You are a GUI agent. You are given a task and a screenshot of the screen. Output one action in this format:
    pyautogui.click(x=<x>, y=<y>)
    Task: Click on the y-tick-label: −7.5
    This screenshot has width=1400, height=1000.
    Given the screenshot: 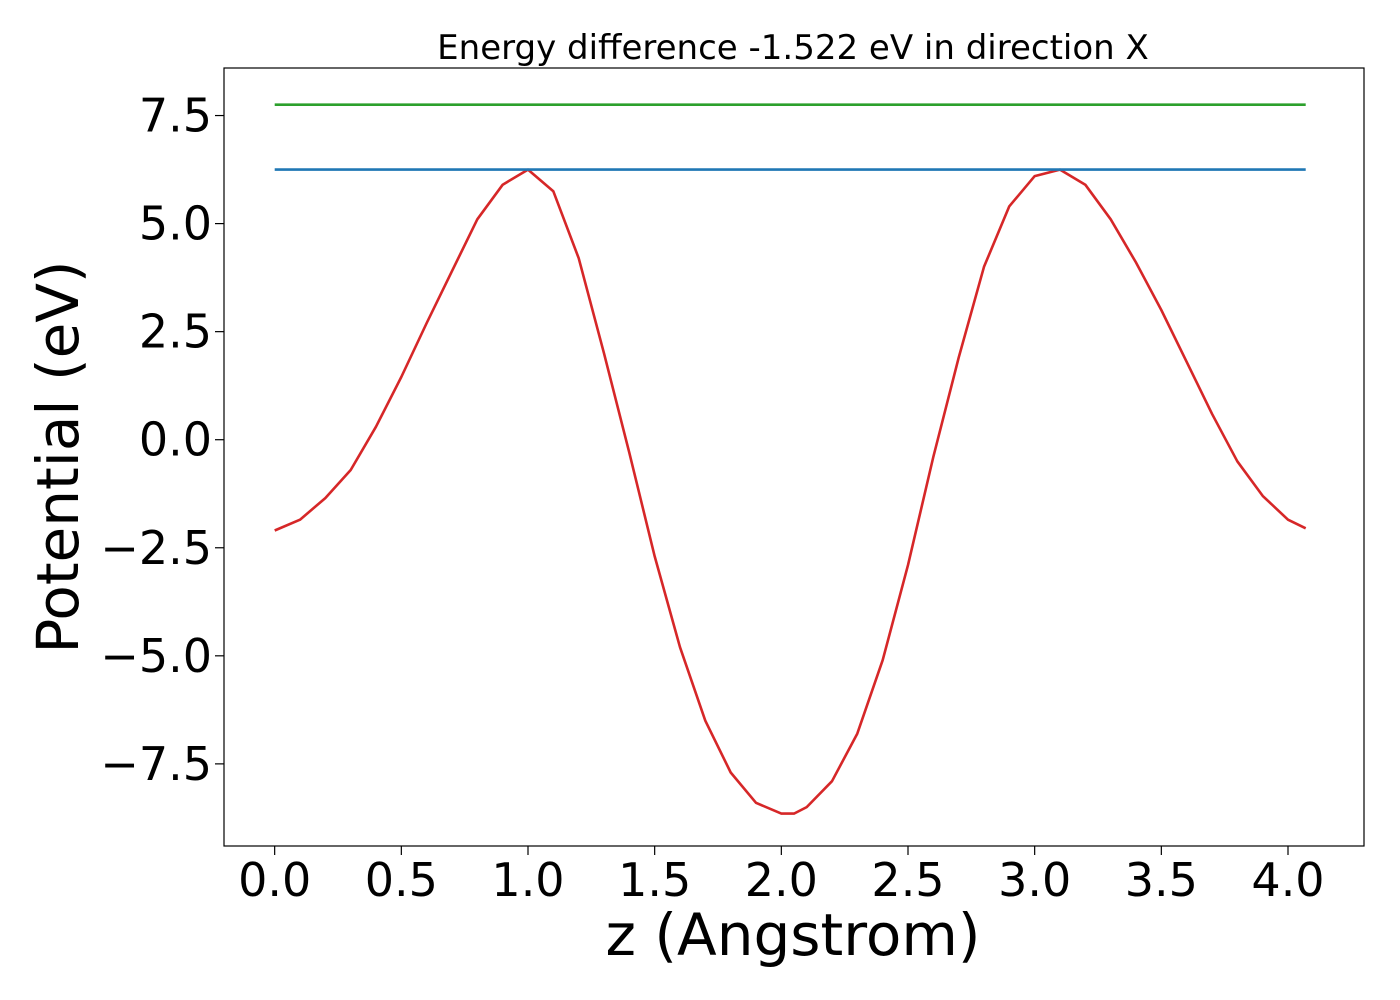 What is the action you would take?
    pyautogui.click(x=156, y=764)
    